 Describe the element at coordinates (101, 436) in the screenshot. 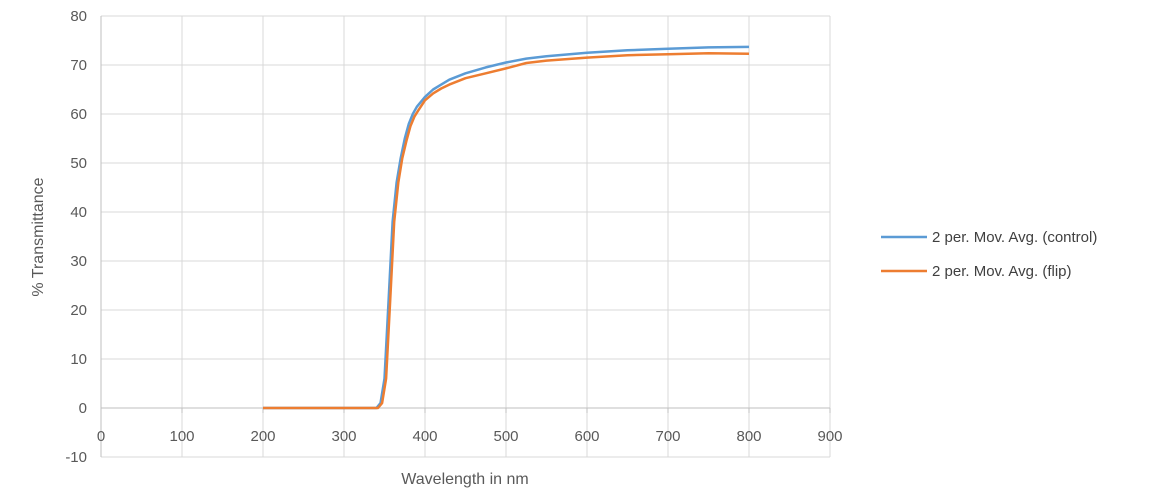

I see `x-tick-label: 0` at that location.